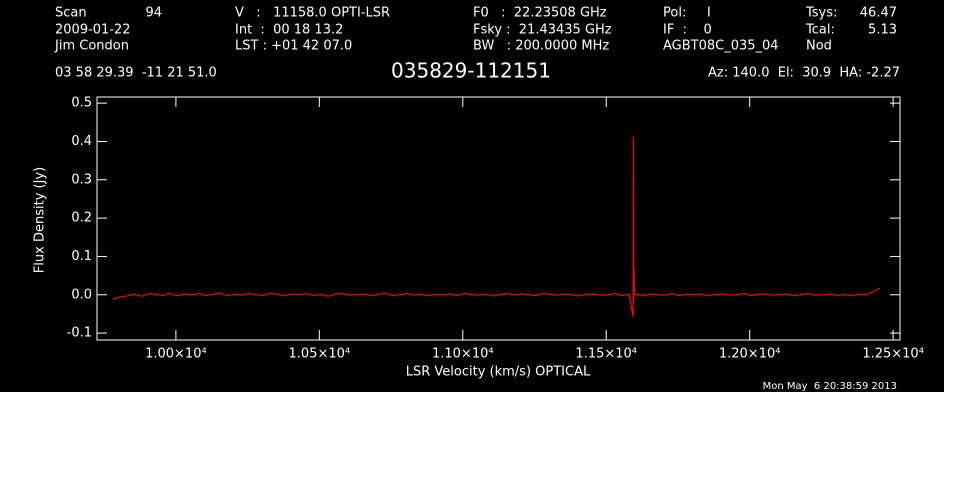 The height and width of the screenshot is (490, 962). Describe the element at coordinates (471, 71) in the screenshot. I see `chart-title: 035829-112151` at that location.